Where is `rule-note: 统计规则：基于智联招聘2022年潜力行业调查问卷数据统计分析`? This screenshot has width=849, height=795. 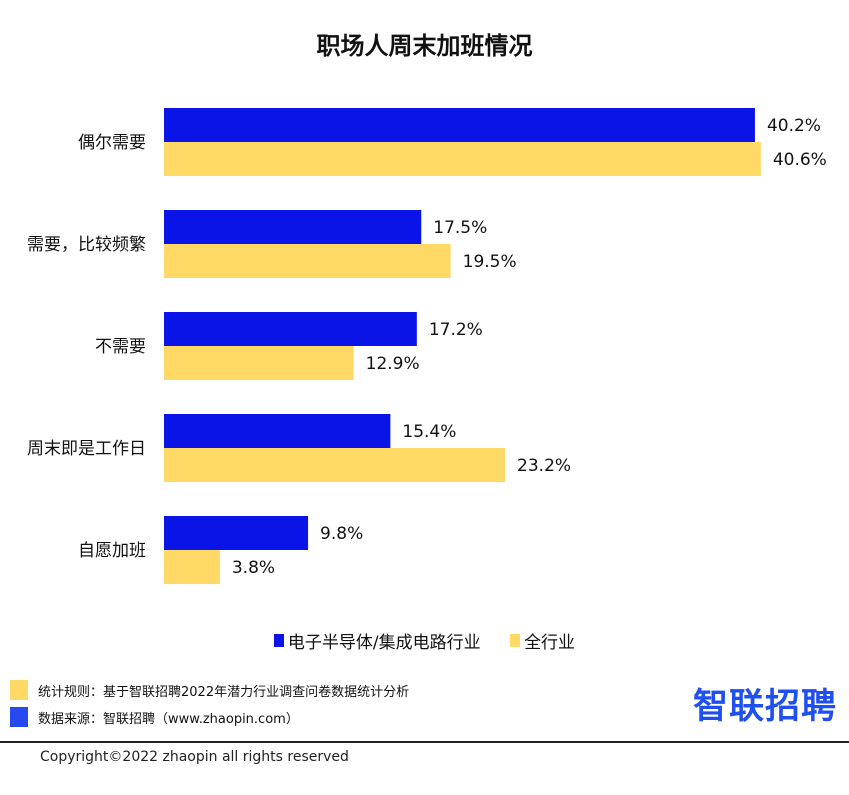 rule-note: 统计规则：基于智联招聘2022年潜力行业调查问卷数据统计分析 is located at coordinates (209, 690).